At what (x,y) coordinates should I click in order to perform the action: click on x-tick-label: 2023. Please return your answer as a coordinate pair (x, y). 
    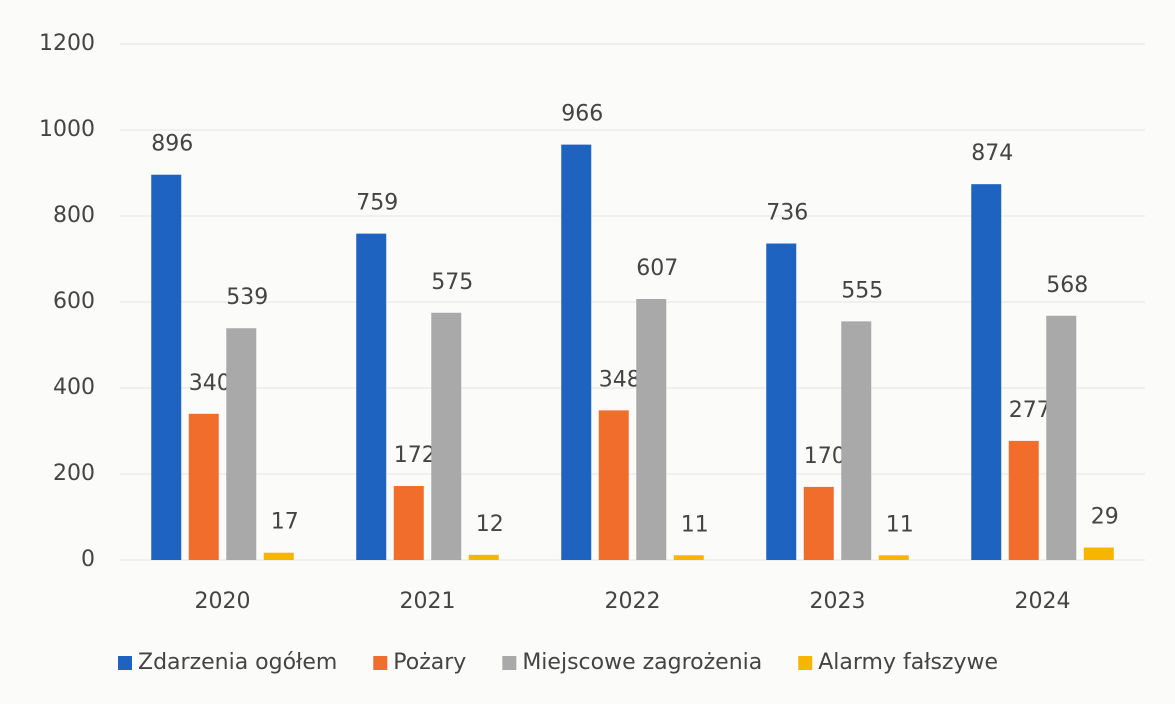
    Looking at the image, I should click on (838, 601).